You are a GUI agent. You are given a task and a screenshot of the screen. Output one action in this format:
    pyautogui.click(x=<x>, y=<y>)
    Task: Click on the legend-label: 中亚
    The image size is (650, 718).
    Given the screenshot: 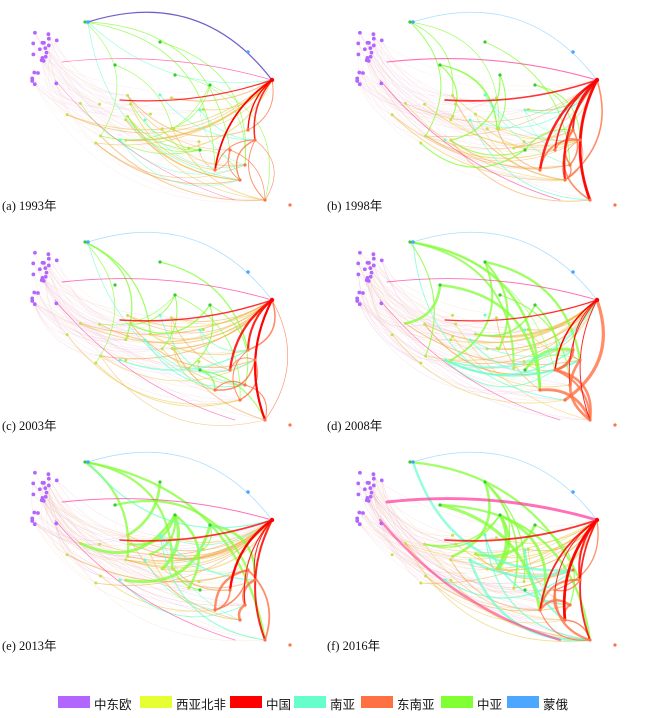 What is the action you would take?
    pyautogui.click(x=490, y=704)
    